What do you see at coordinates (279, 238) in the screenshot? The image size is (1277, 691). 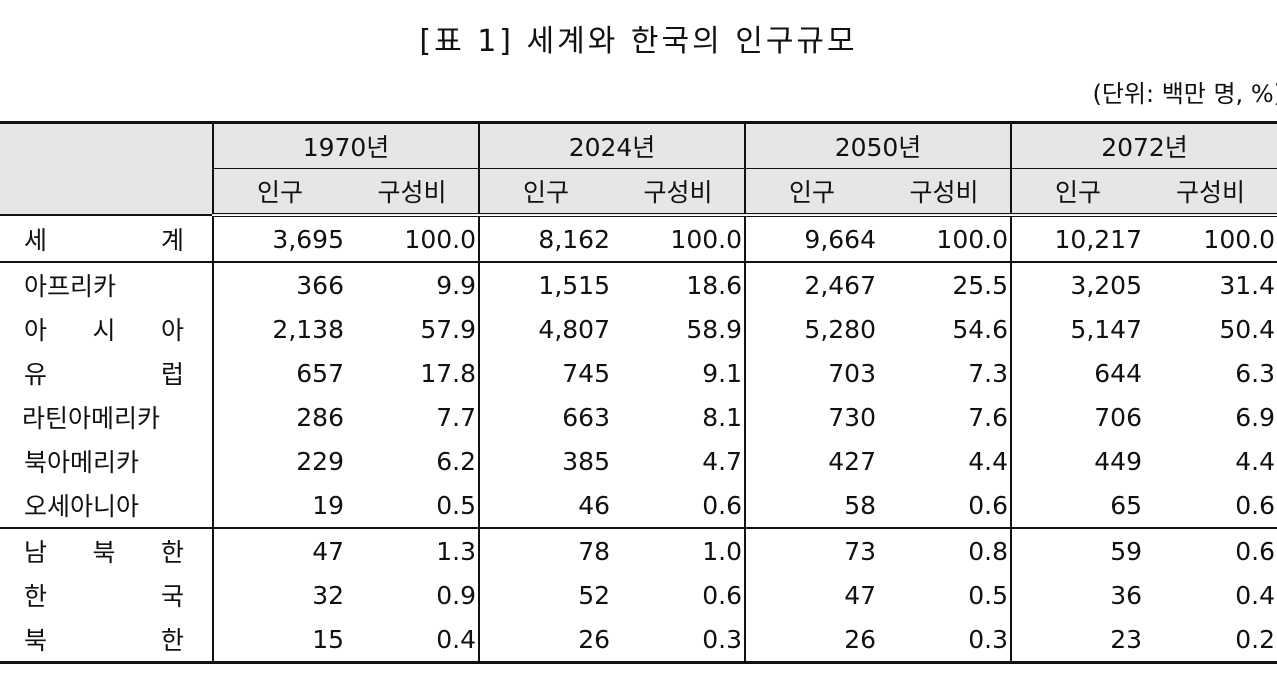 I see `cell: 3,695` at bounding box center [279, 238].